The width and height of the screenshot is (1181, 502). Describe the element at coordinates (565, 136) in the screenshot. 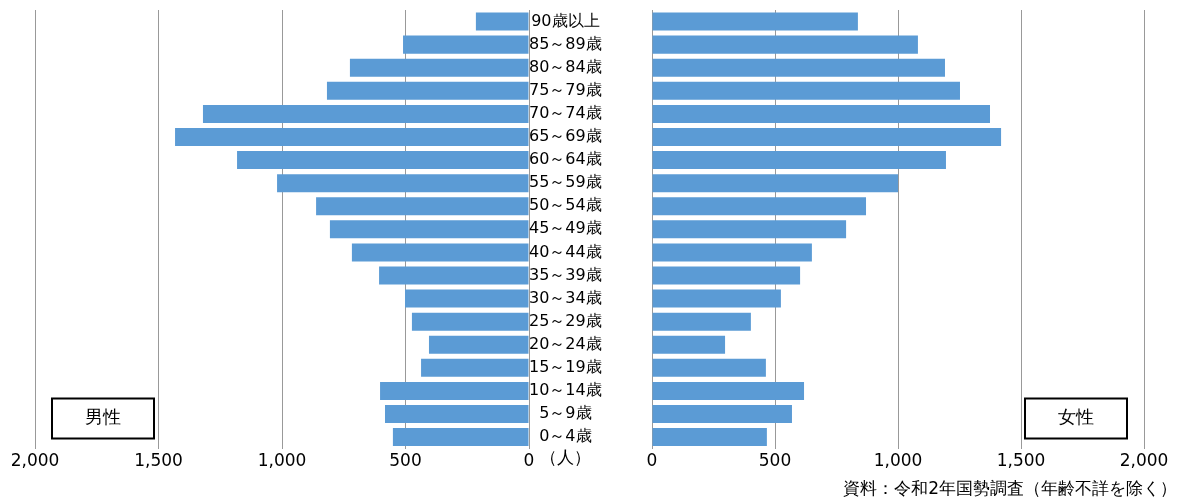

I see `y-tick-label: 65～69歳` at that location.